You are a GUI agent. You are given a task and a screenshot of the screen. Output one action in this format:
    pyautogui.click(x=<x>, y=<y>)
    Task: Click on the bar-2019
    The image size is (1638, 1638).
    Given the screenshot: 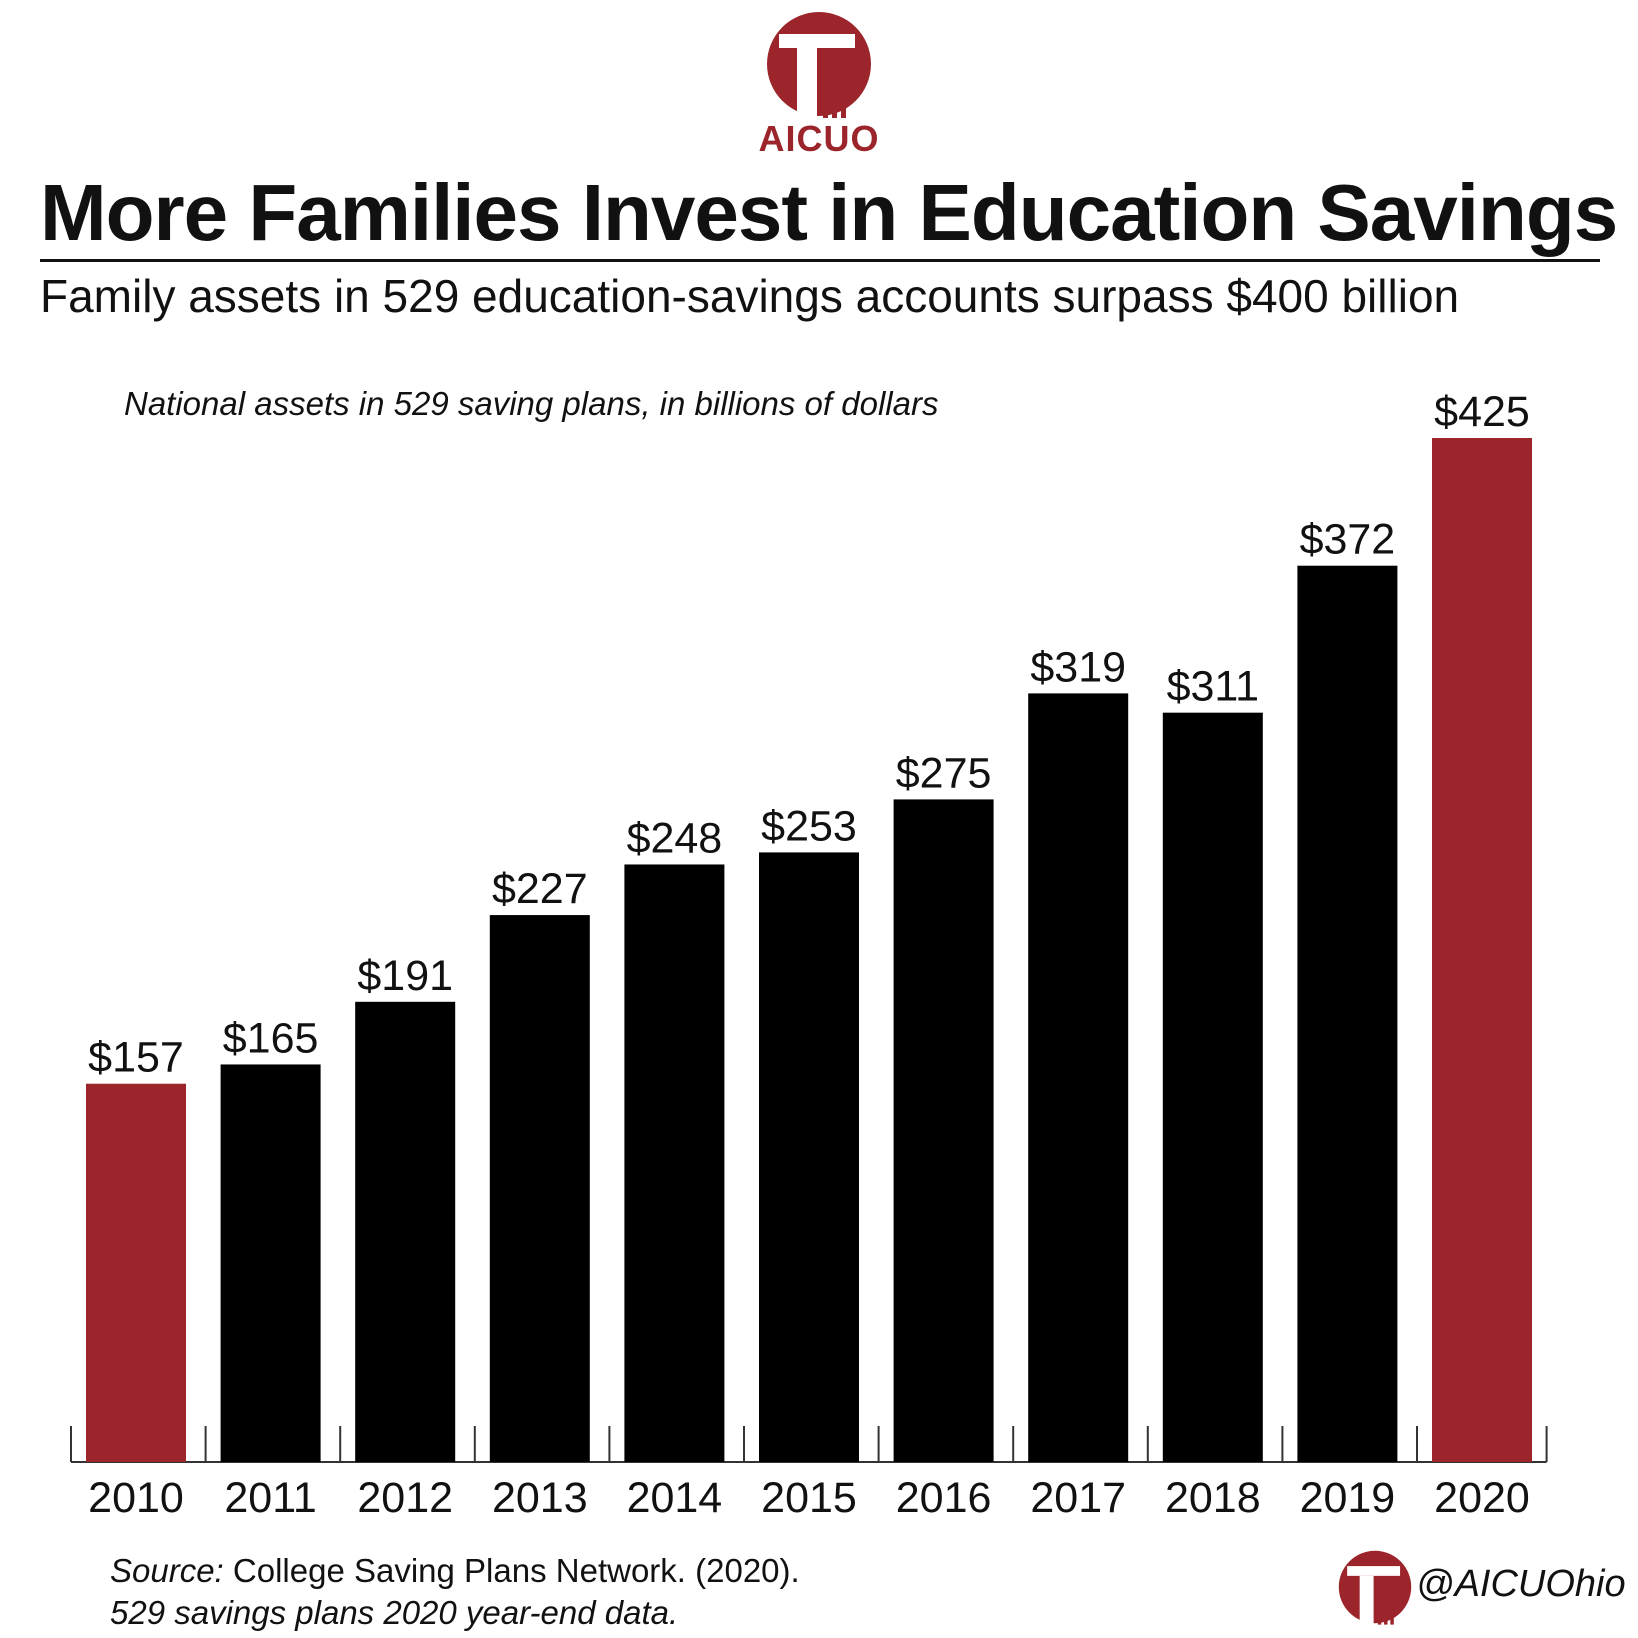 What is the action you would take?
    pyautogui.click(x=1347, y=1013)
    